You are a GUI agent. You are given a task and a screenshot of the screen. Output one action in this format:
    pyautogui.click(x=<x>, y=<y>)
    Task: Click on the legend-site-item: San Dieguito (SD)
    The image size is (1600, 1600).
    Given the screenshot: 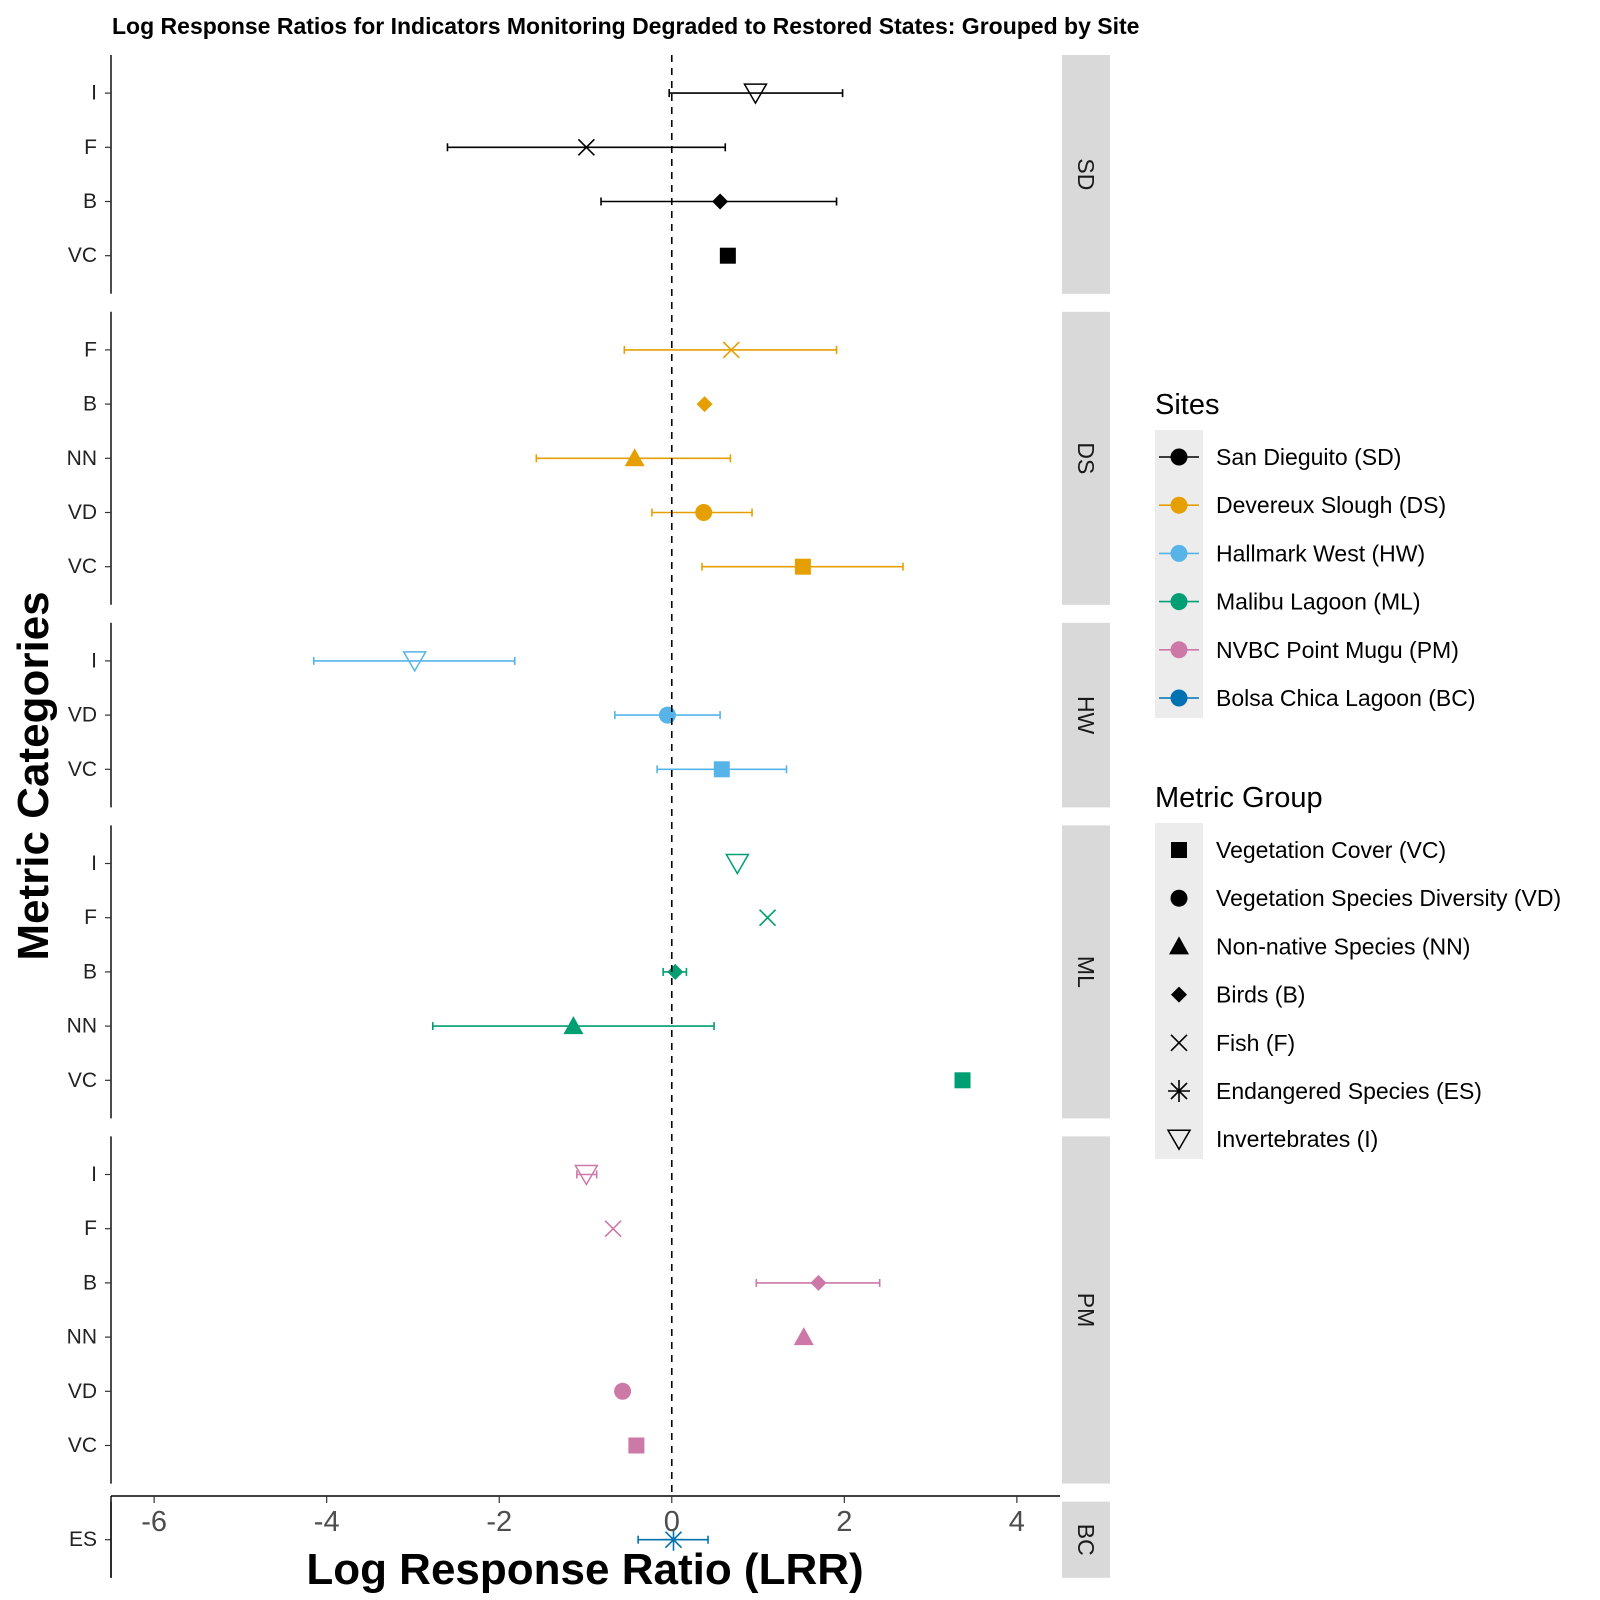 What is the action you would take?
    pyautogui.click(x=1280, y=457)
    